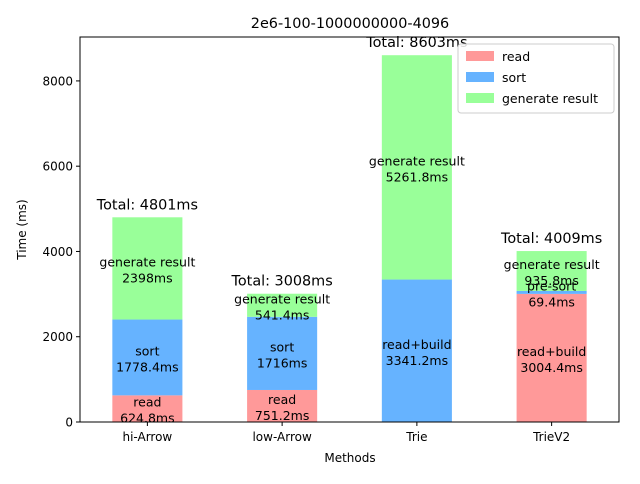 The image size is (640, 484). I want to click on chart-title: 2e6-100-1000000000-4096, so click(350, 24).